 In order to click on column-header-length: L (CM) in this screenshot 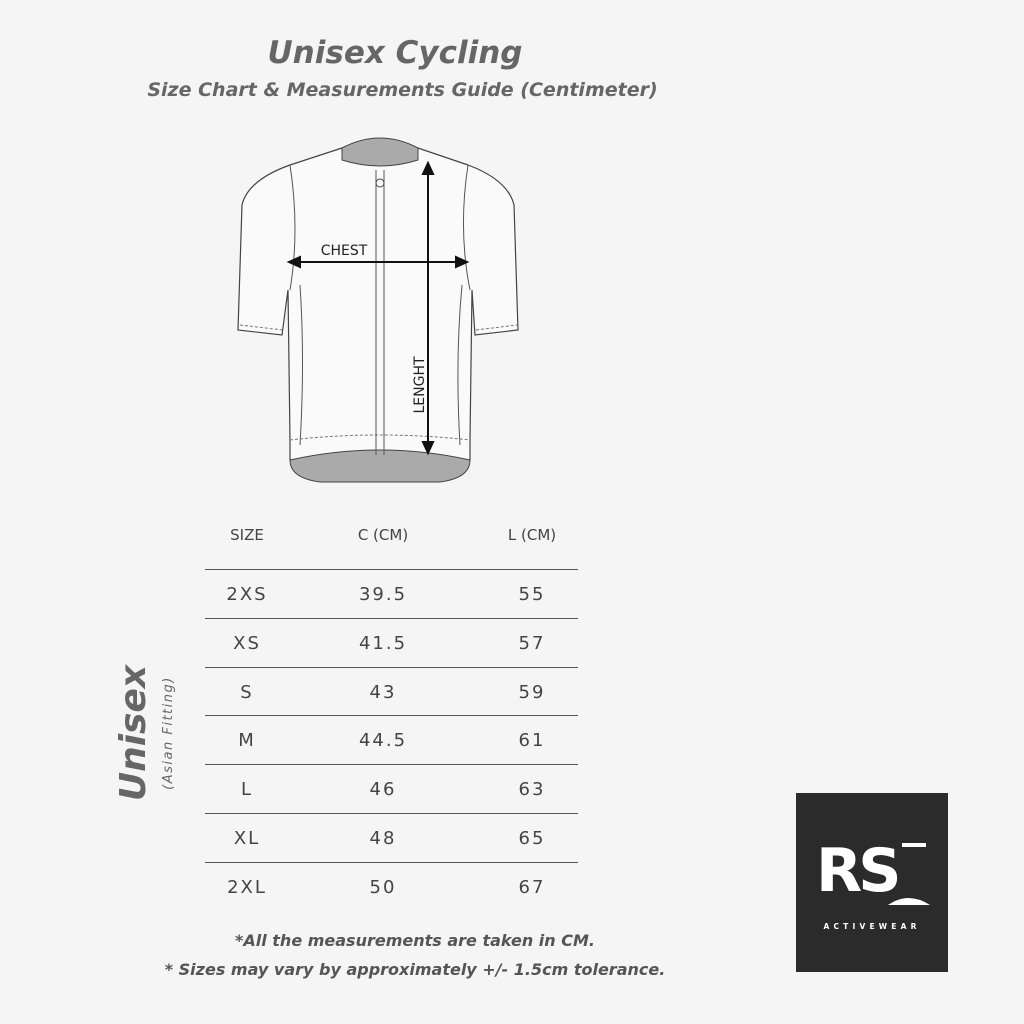, I will do `click(532, 535)`.